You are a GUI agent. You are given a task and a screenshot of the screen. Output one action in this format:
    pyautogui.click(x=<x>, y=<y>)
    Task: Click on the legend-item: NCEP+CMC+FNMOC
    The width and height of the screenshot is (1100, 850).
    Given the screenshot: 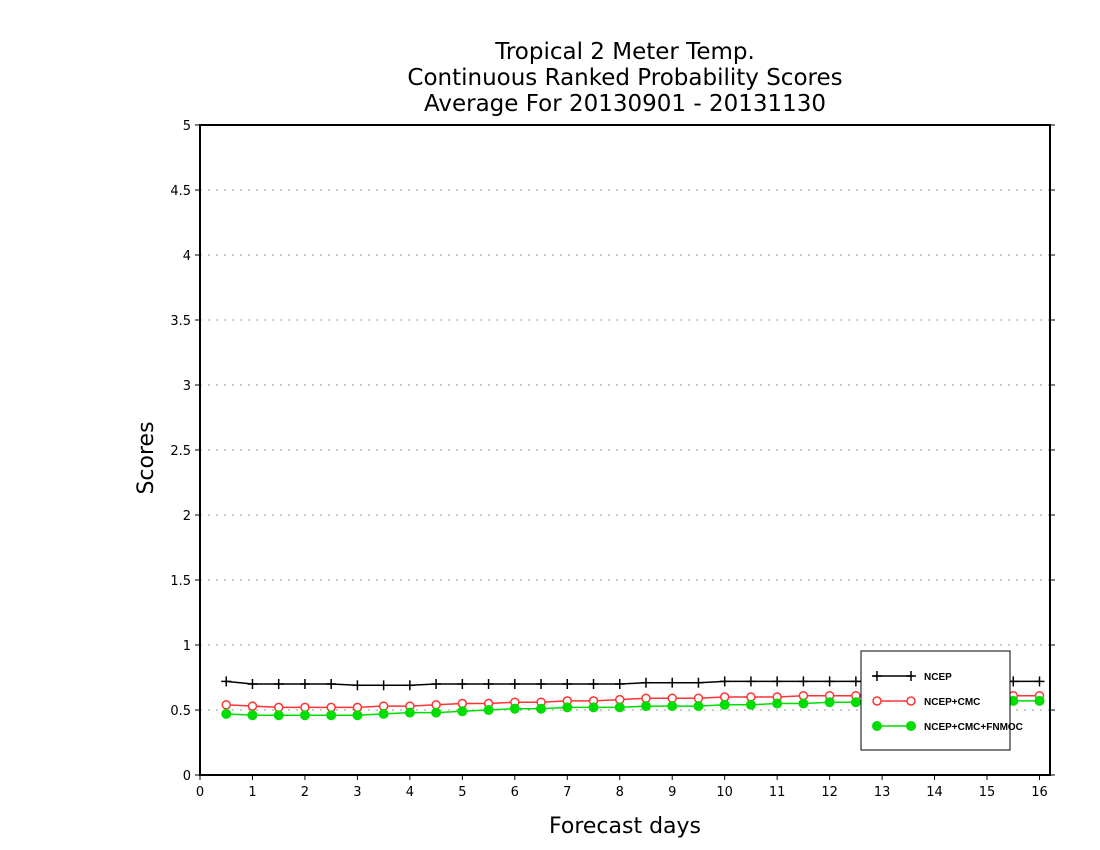 What is the action you would take?
    pyautogui.click(x=947, y=727)
    